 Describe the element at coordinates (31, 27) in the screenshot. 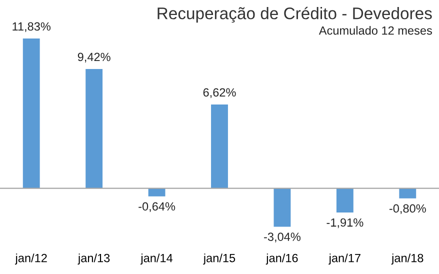

I see `data-label: 11,83%` at that location.